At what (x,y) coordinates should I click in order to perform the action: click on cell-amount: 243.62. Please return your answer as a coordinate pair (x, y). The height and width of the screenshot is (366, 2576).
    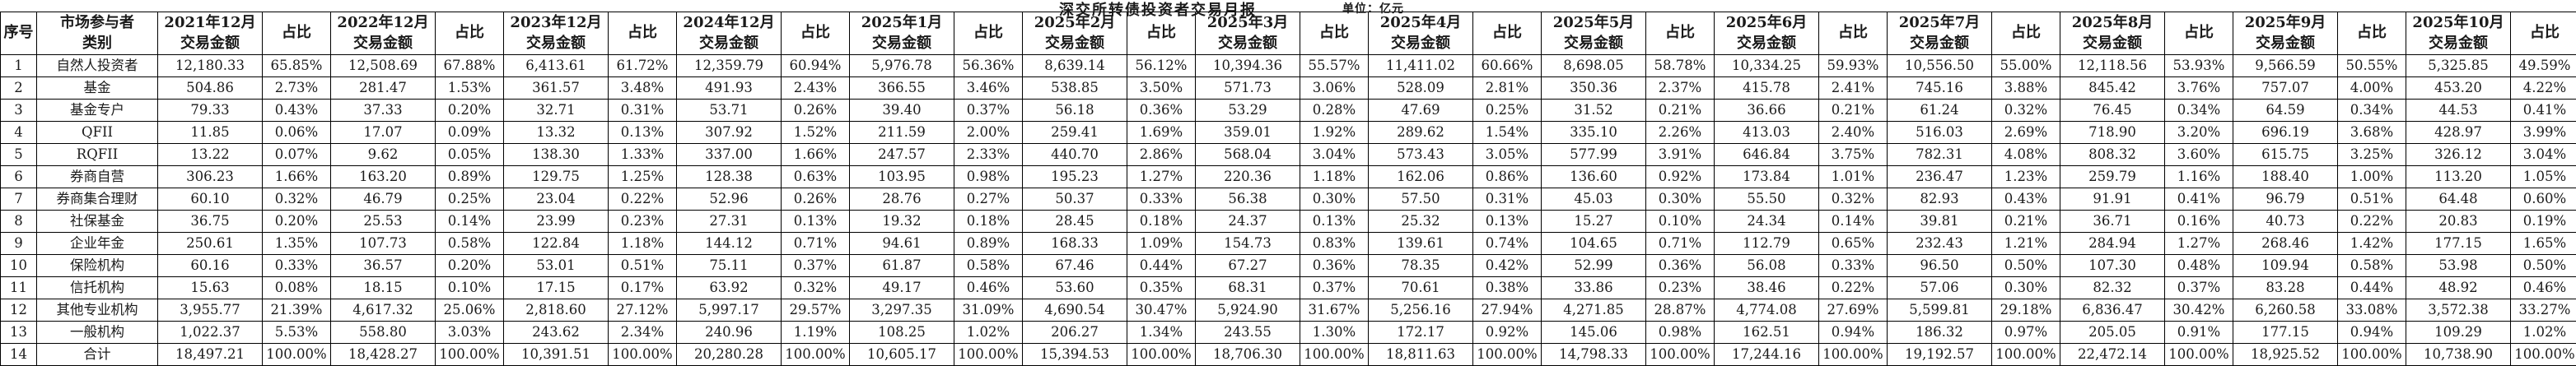
    Looking at the image, I should click on (556, 332).